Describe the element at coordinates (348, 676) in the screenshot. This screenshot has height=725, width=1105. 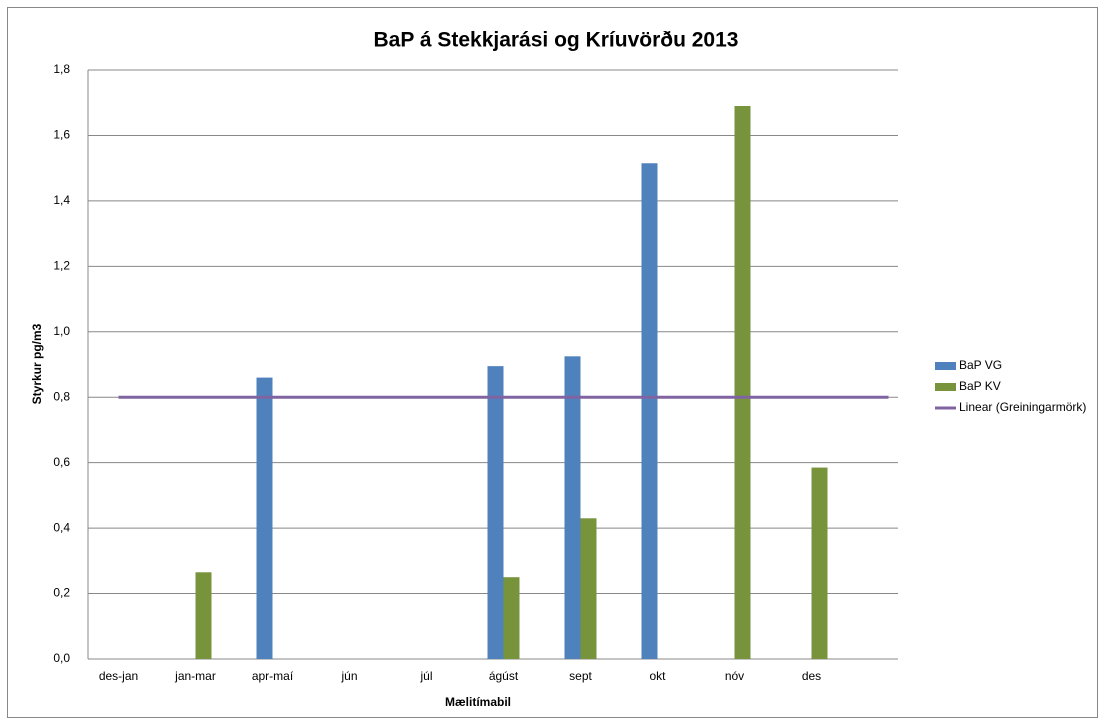
I see `x-tick-label: jún` at that location.